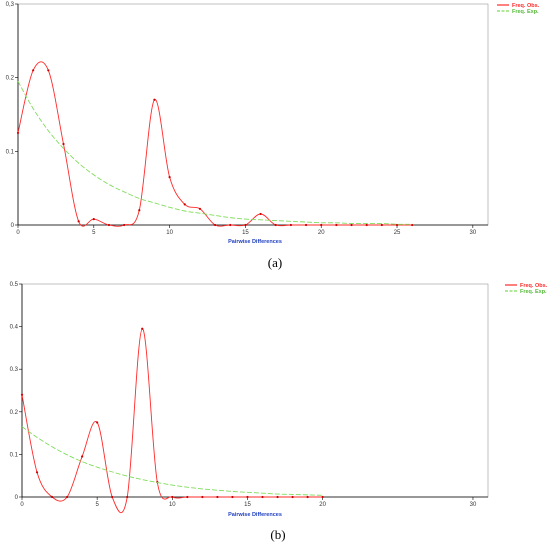 This screenshot has width=550, height=545. What do you see at coordinates (172, 461) in the screenshot?
I see `series-exp-line` at bounding box center [172, 461].